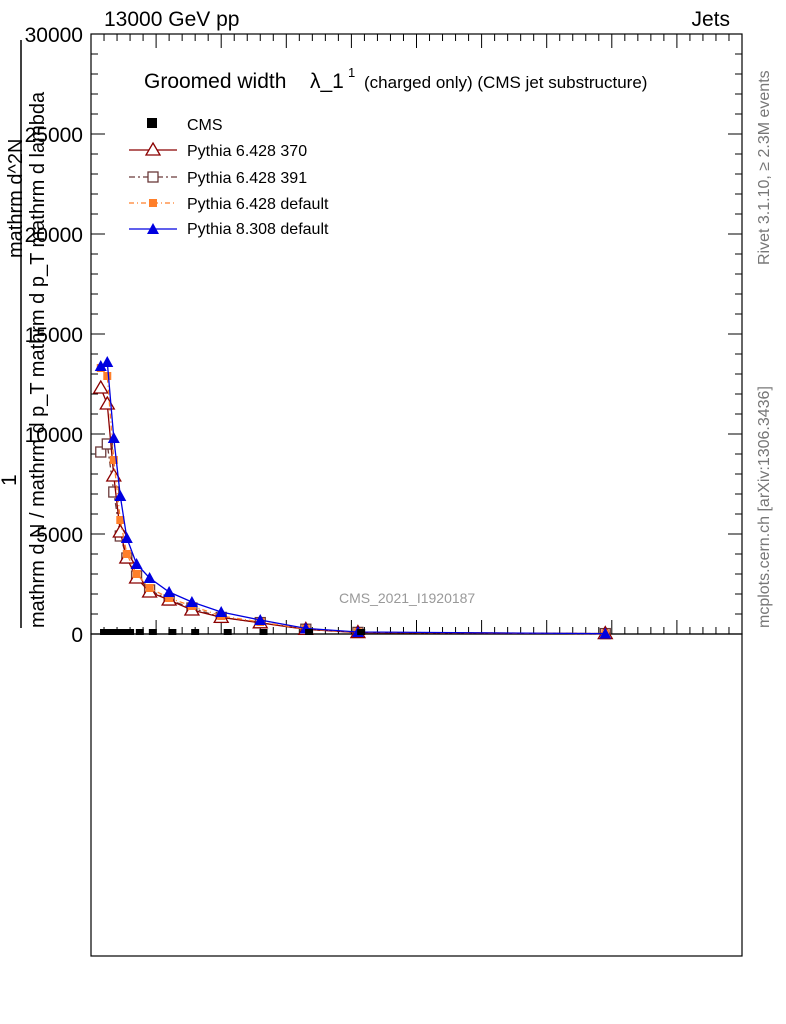 The image size is (786, 1024). Describe the element at coordinates (215, 81) in the screenshot. I see `chart-title-main: Groomed width` at that location.